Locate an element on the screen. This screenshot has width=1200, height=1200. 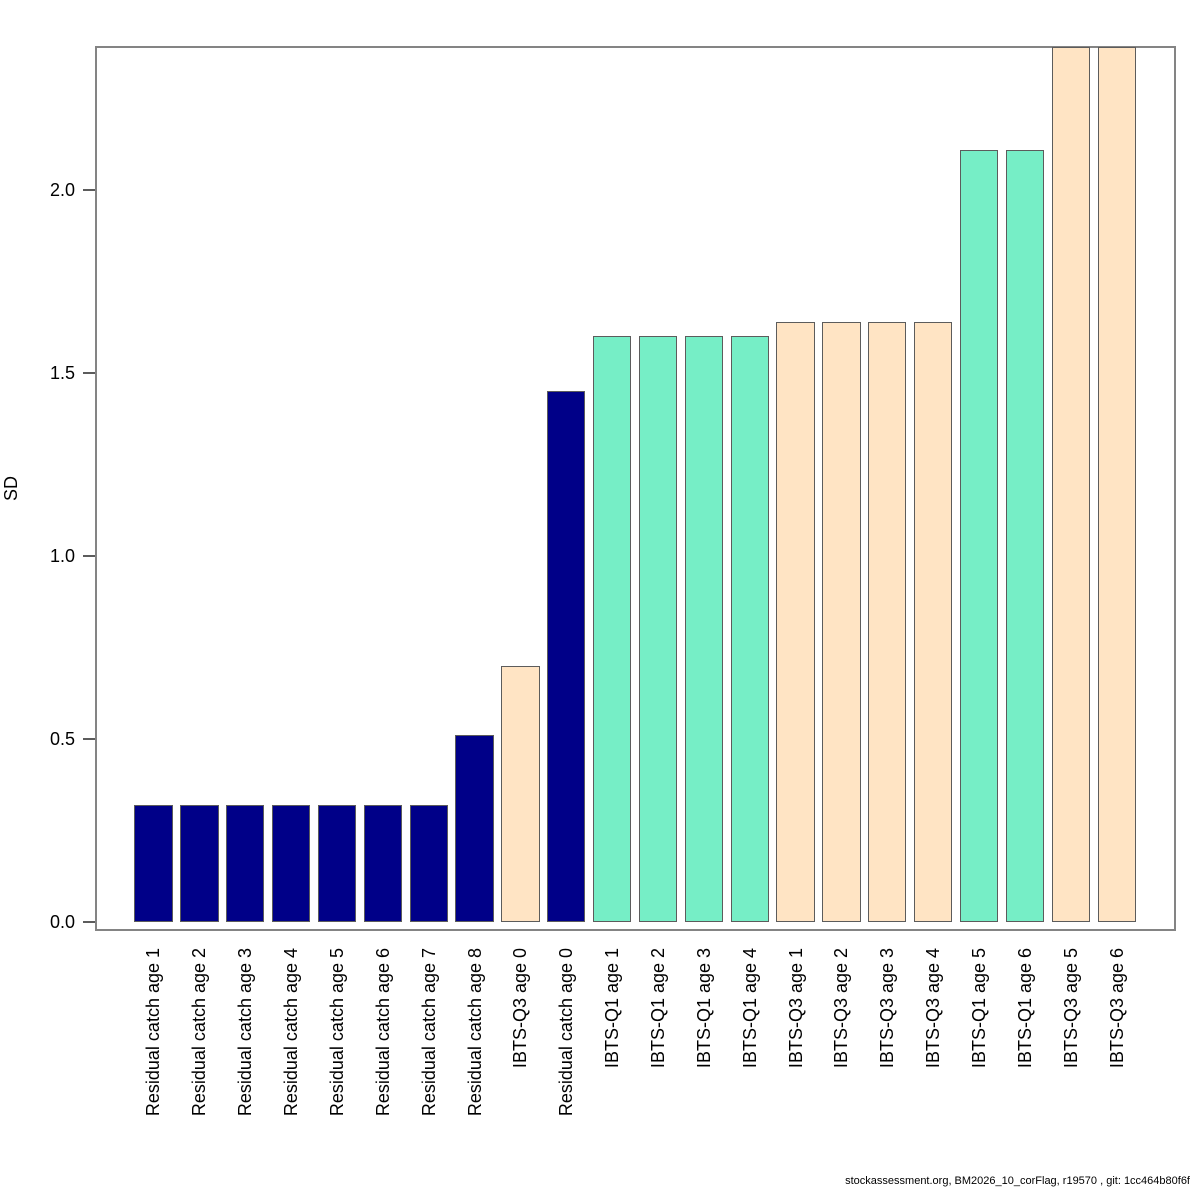
x-axis-label-ibts-q1-age-1: IBTS-Q1 age 1 is located at coordinates (612, 1008).